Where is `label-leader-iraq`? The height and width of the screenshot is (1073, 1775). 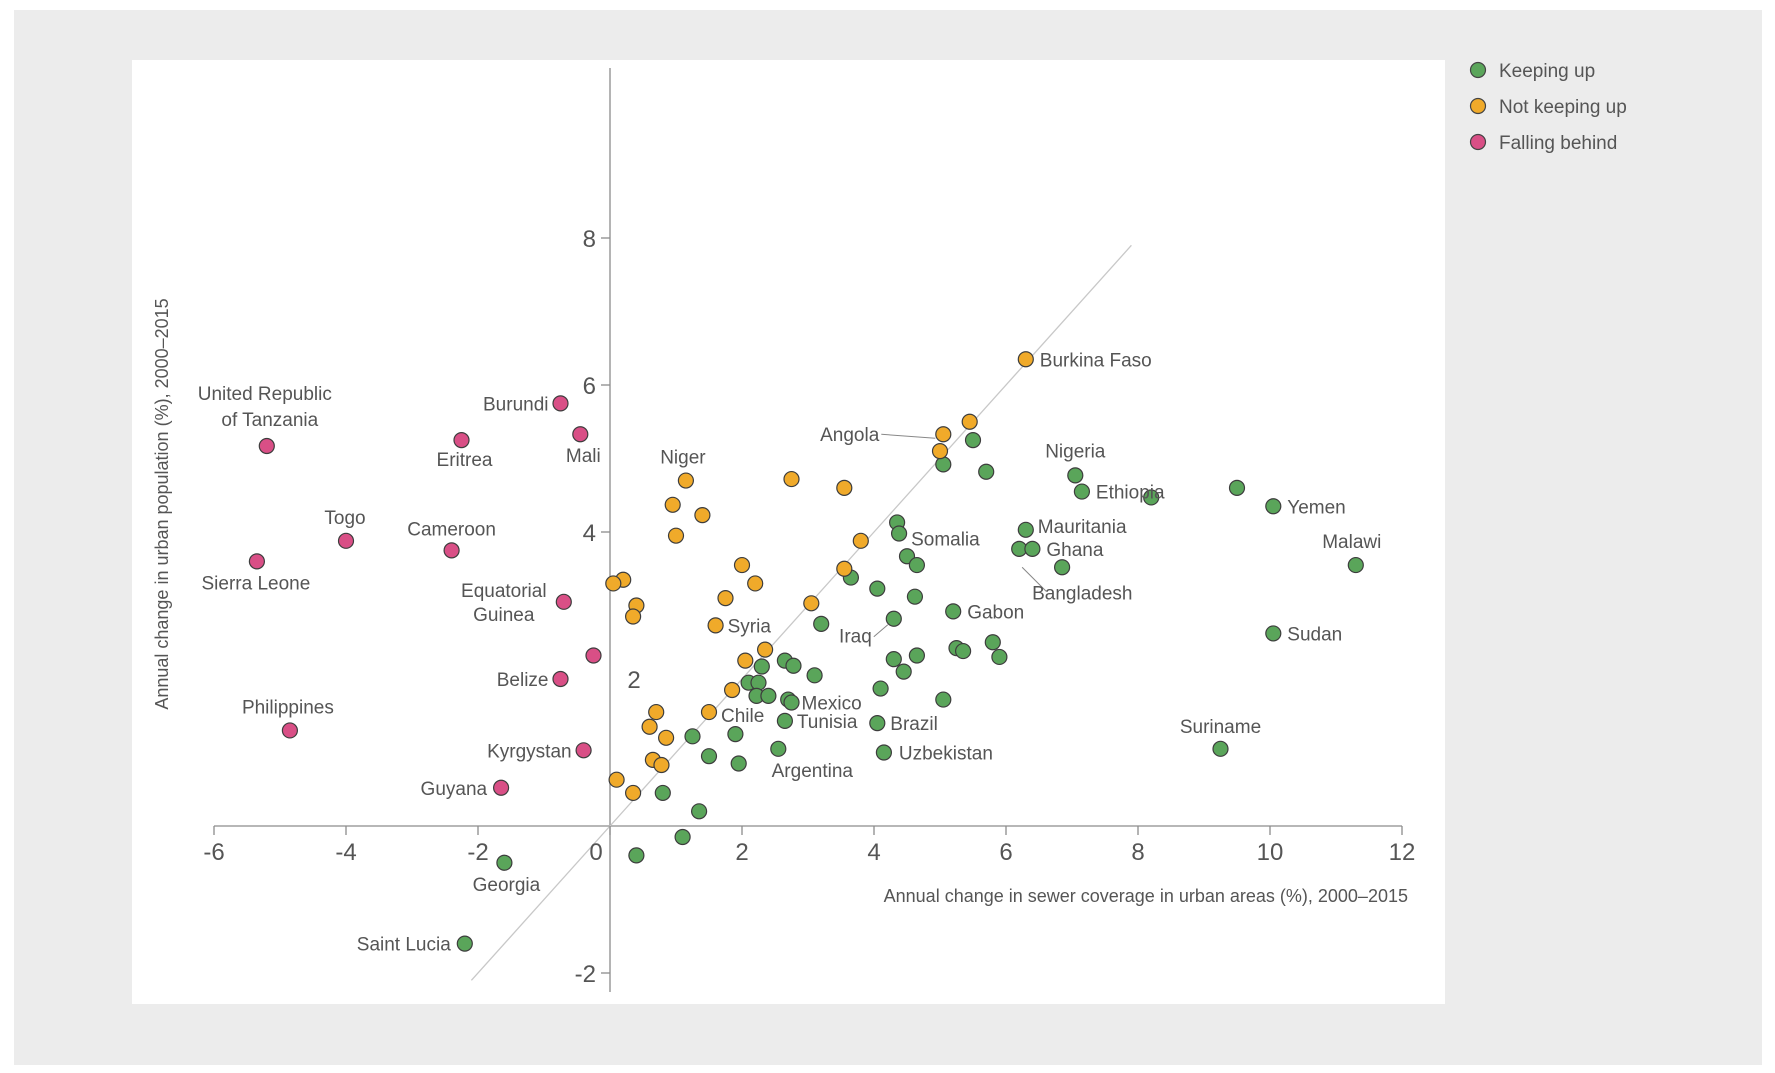 label-leader-iraq is located at coordinates (881, 631).